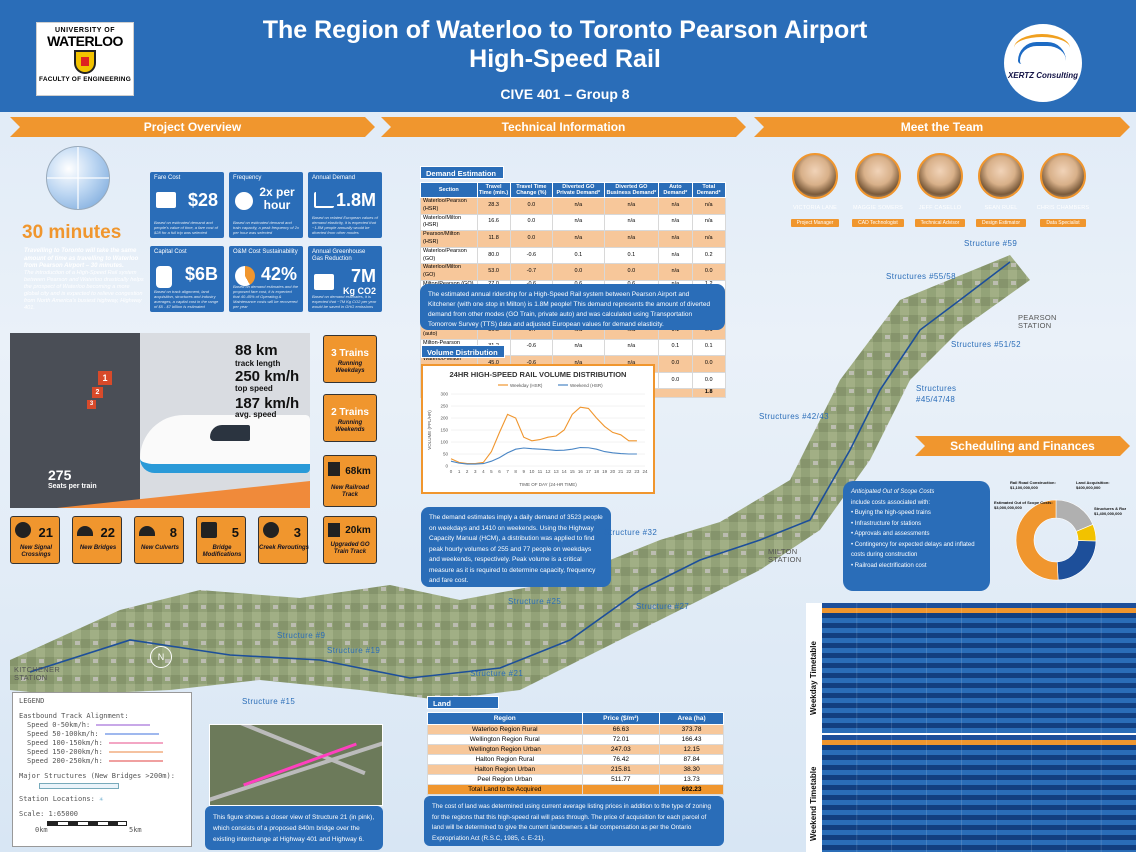  Describe the element at coordinates (106, 761) in the screenshot. I see `legend-speed-row: Speed 200-250km/h:` at that location.